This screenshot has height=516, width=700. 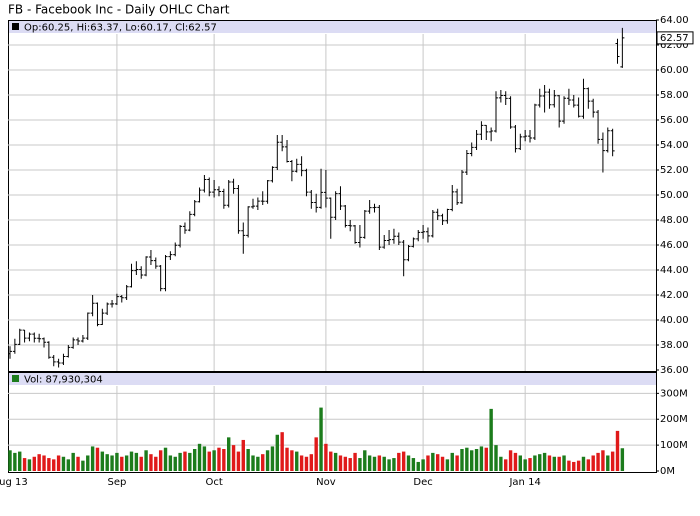 What do you see at coordinates (422, 482) in the screenshot?
I see `x-tick-label: Dec` at bounding box center [422, 482].